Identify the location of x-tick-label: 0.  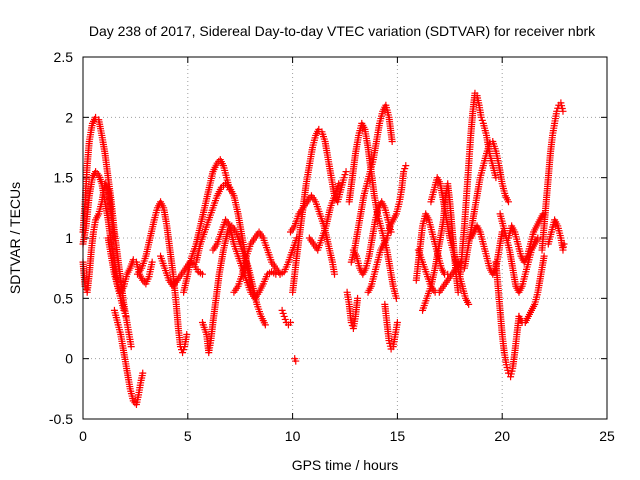
(83, 436).